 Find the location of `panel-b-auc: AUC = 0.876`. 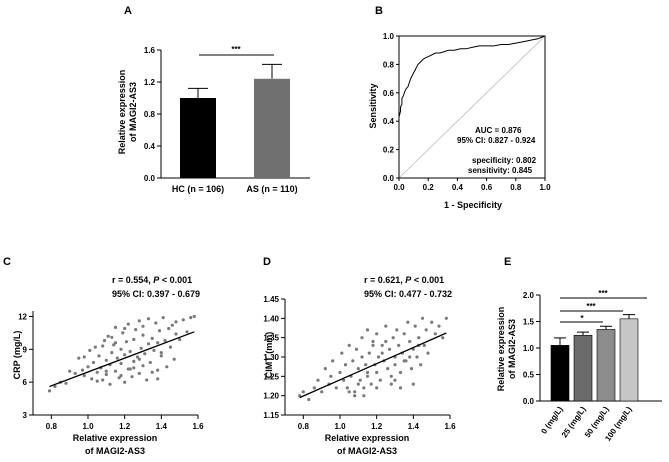

panel-b-auc: AUC = 0.876 is located at coordinates (498, 130).